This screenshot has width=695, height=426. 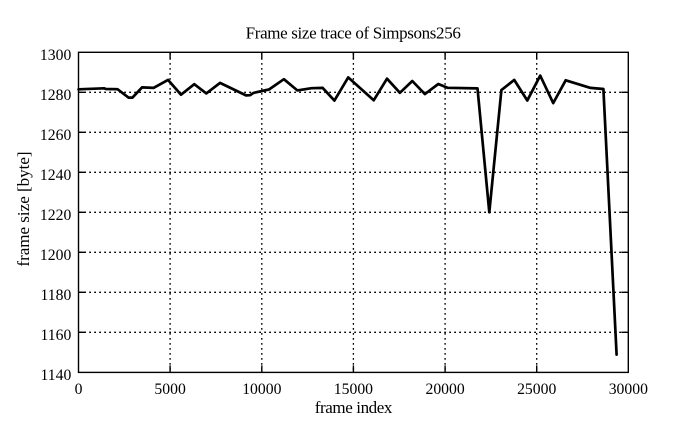 What do you see at coordinates (56, 375) in the screenshot?
I see `svg-text: 1140` at bounding box center [56, 375].